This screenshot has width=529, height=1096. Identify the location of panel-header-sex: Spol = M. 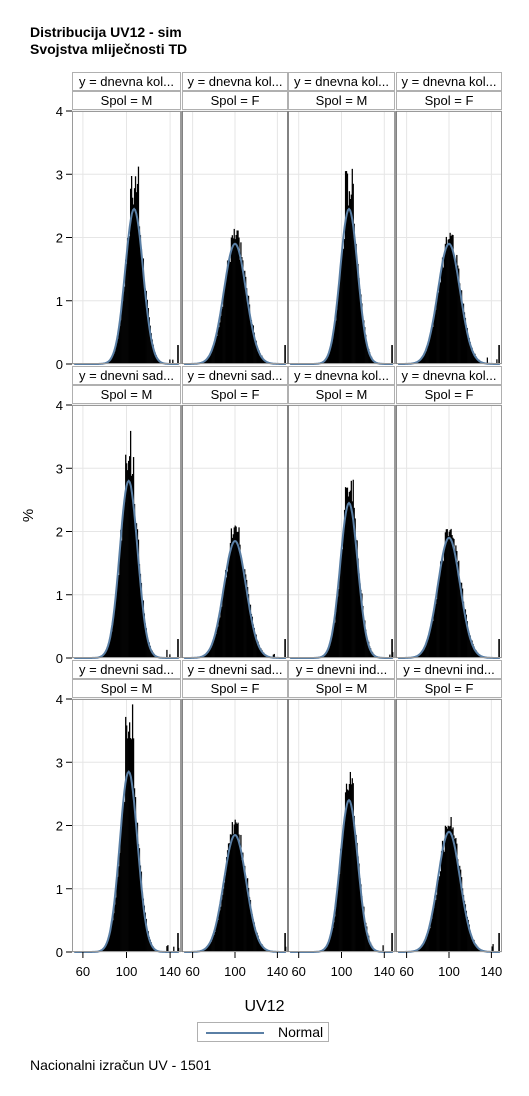
(127, 100).